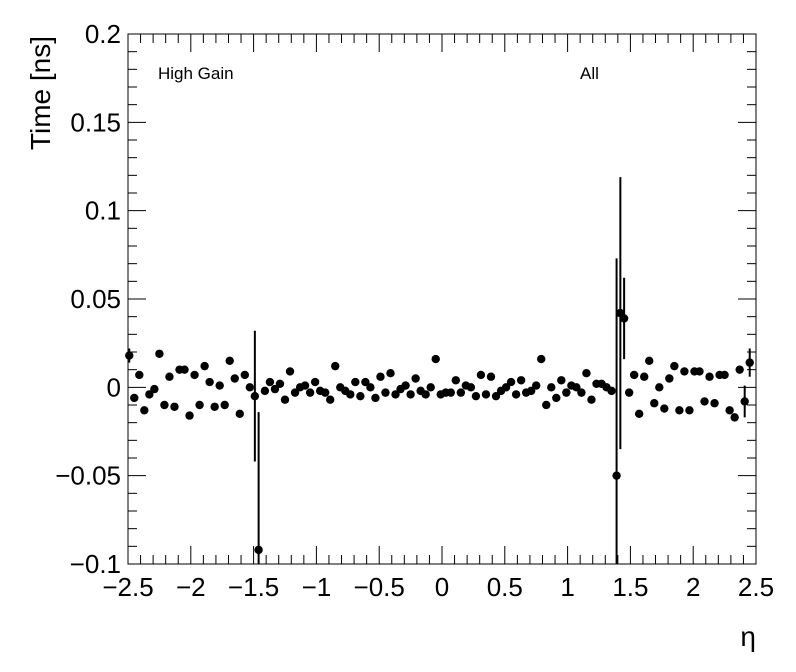 The width and height of the screenshot is (796, 672). What do you see at coordinates (191, 587) in the screenshot?
I see `x-tick-label: −2` at bounding box center [191, 587].